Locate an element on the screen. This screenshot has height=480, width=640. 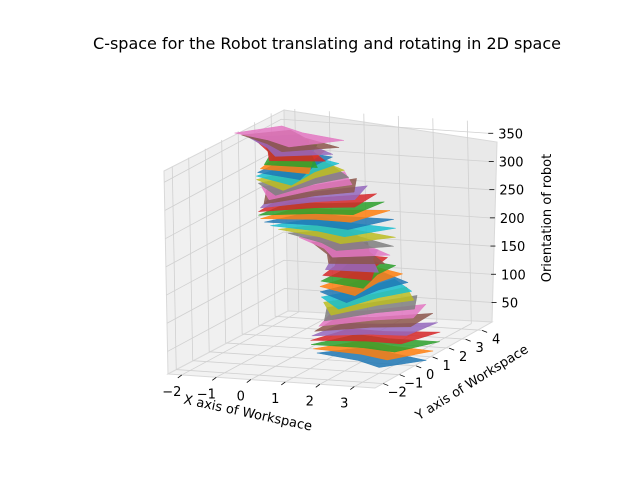
z-tick-label: 50 is located at coordinates (510, 303).